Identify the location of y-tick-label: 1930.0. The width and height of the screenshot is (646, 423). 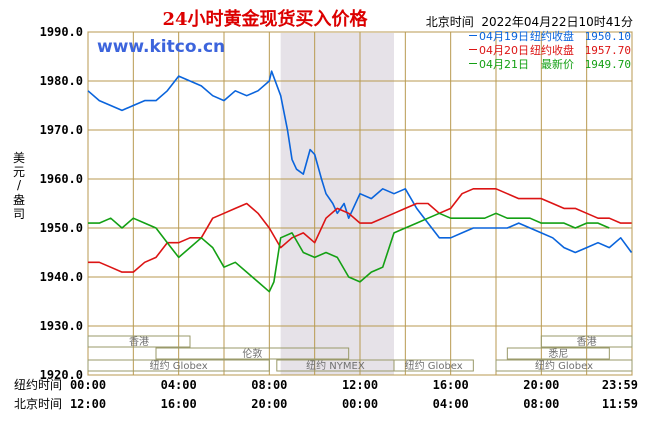
(61, 326).